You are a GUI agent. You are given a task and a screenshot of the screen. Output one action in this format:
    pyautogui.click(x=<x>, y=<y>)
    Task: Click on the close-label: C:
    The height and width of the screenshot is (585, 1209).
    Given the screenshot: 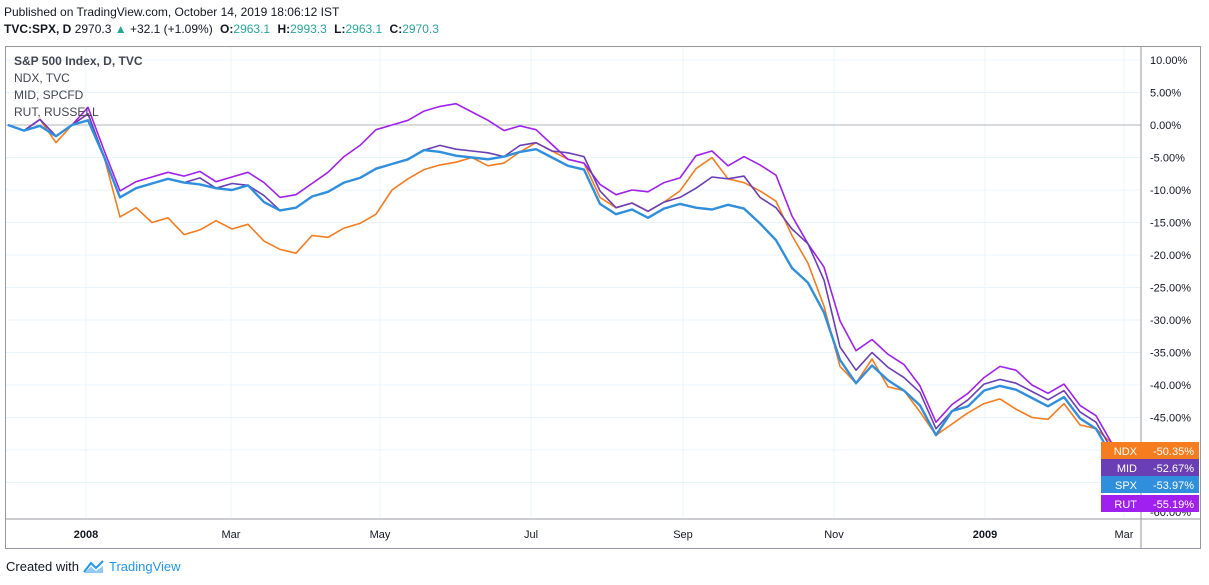 What is the action you would take?
    pyautogui.click(x=396, y=29)
    